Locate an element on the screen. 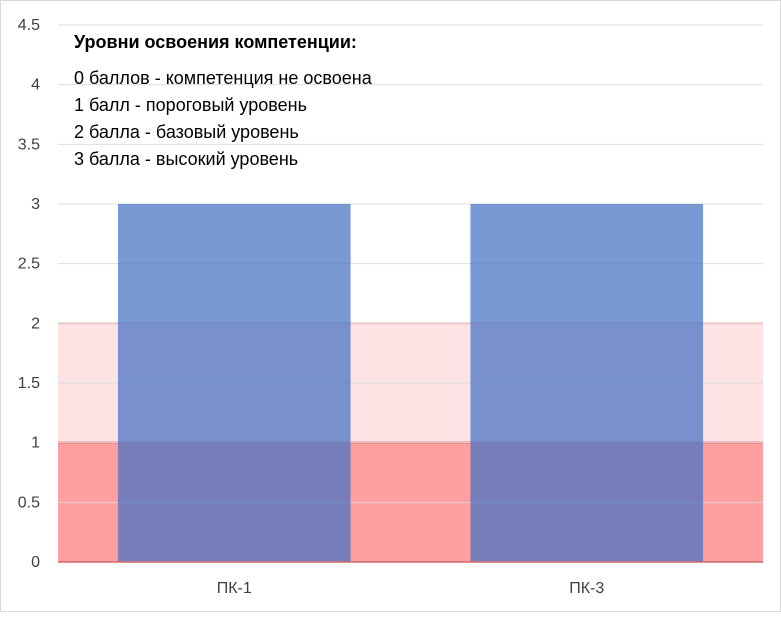 This screenshot has width=781, height=617. y-tick-label: 0 is located at coordinates (35, 562).